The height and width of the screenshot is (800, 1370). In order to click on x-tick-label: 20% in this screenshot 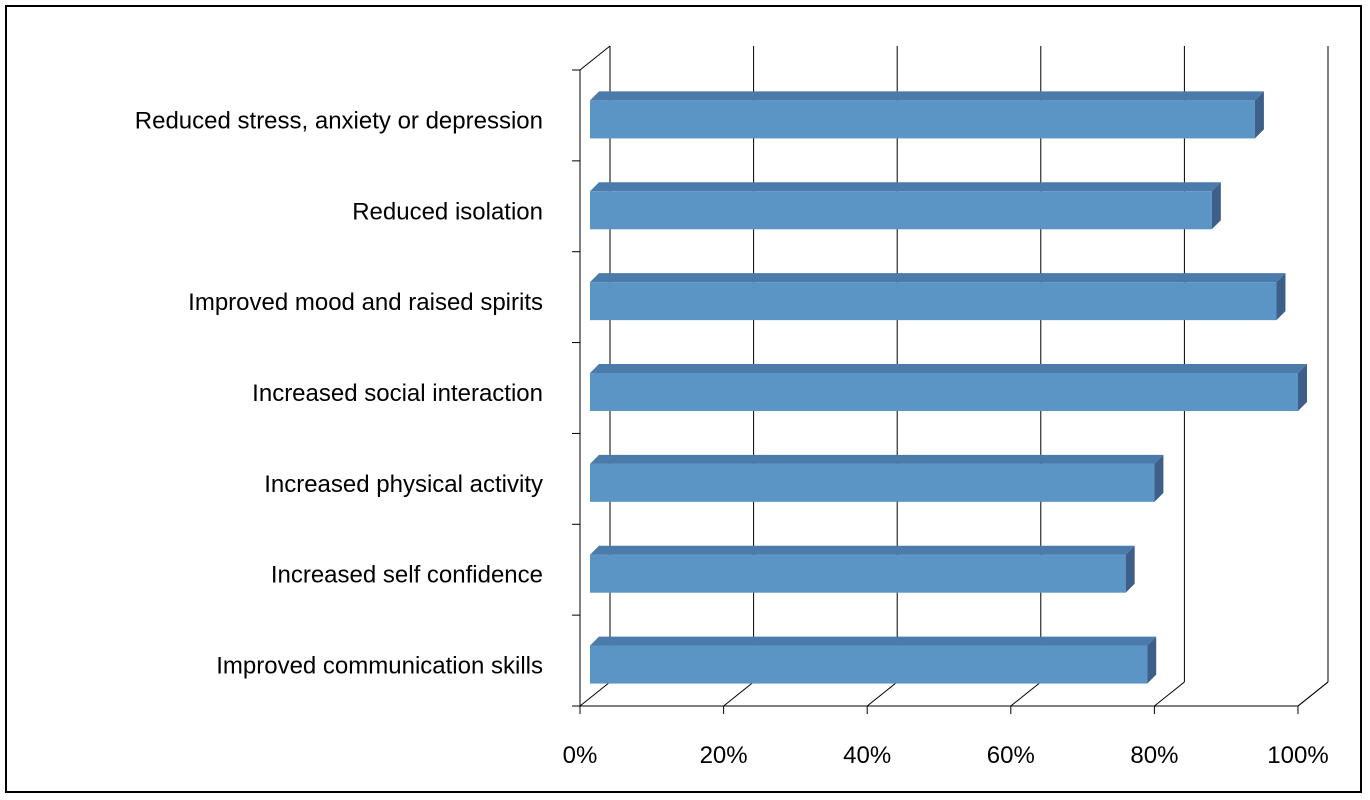, I will do `click(724, 755)`.